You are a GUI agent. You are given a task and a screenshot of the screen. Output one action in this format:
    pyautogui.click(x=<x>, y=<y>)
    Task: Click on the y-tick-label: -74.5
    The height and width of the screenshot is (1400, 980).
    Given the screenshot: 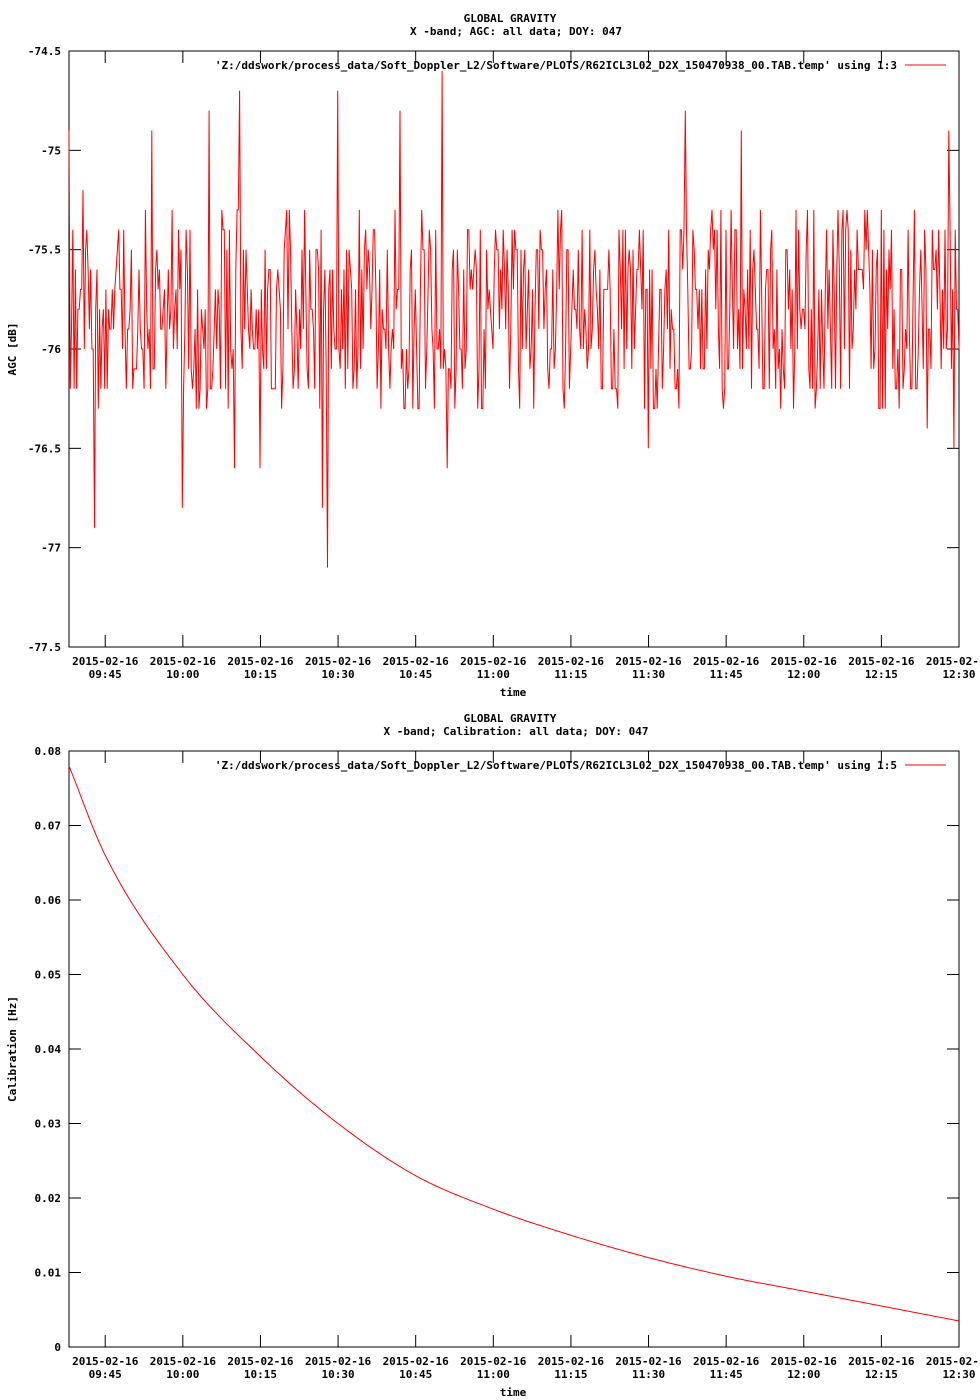 What is the action you would take?
    pyautogui.click(x=44, y=51)
    